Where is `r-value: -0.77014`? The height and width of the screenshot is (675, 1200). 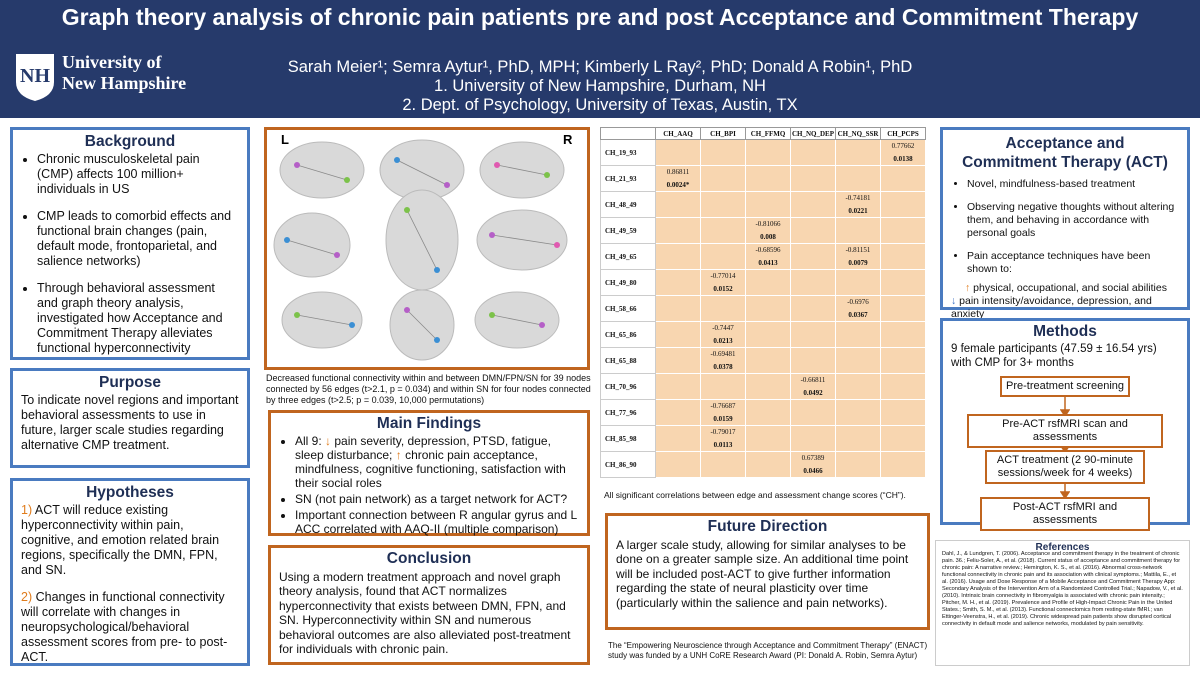 r-value: -0.77014 is located at coordinates (723, 276).